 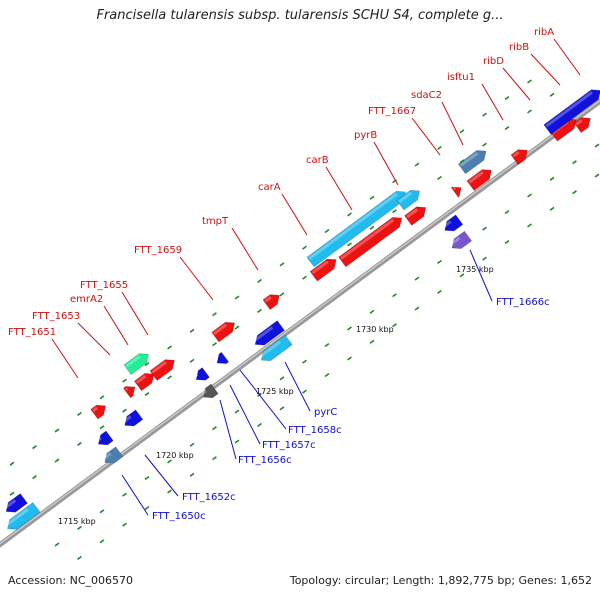 What do you see at coordinates (116, 325) in the screenshot?
I see `leader-emra2` at bounding box center [116, 325].